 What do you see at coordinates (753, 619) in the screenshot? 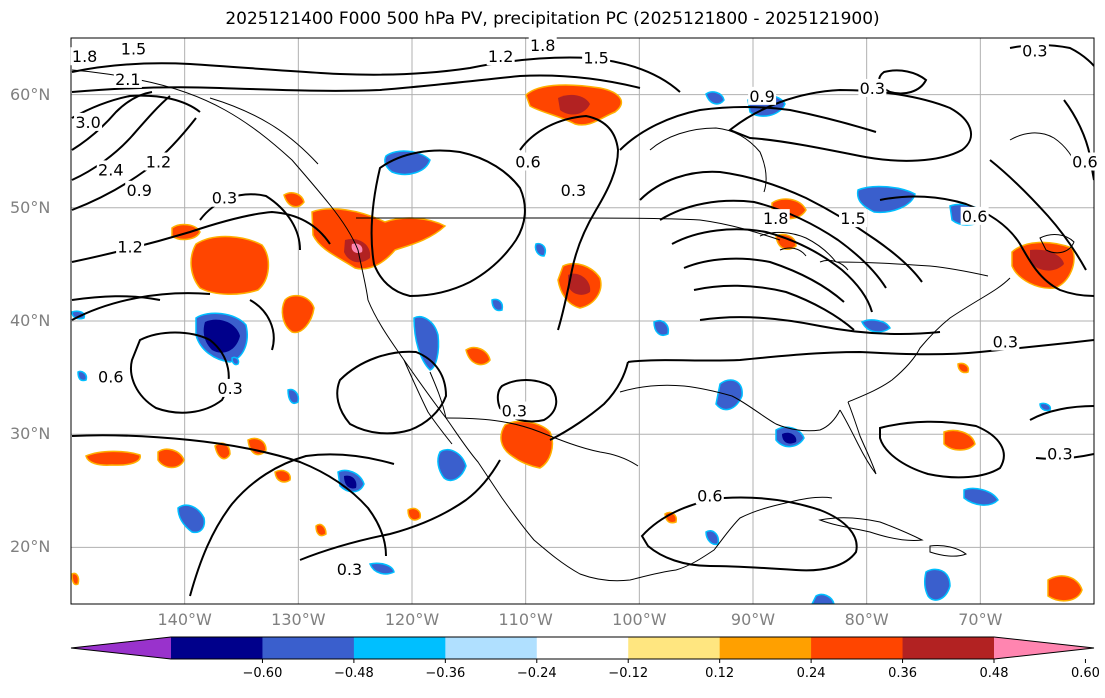
I see `longitude-label: 90°W` at bounding box center [753, 619].